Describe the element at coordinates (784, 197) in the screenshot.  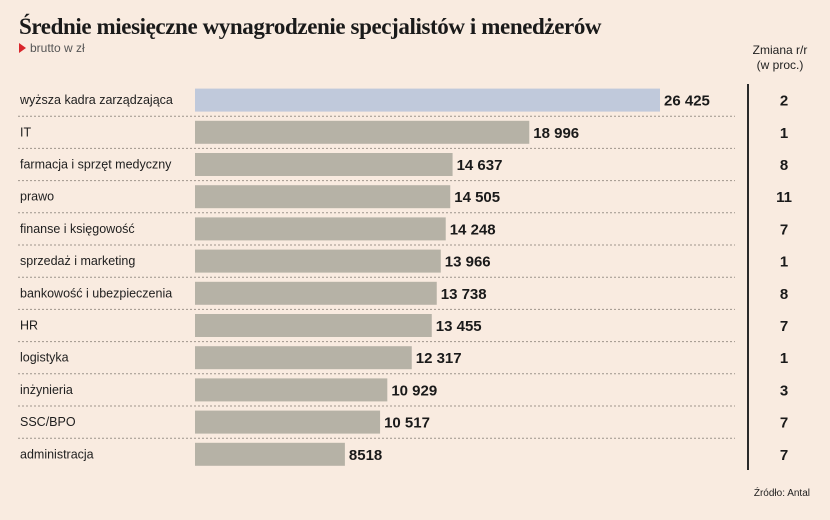
I see `change-value: 11` at that location.